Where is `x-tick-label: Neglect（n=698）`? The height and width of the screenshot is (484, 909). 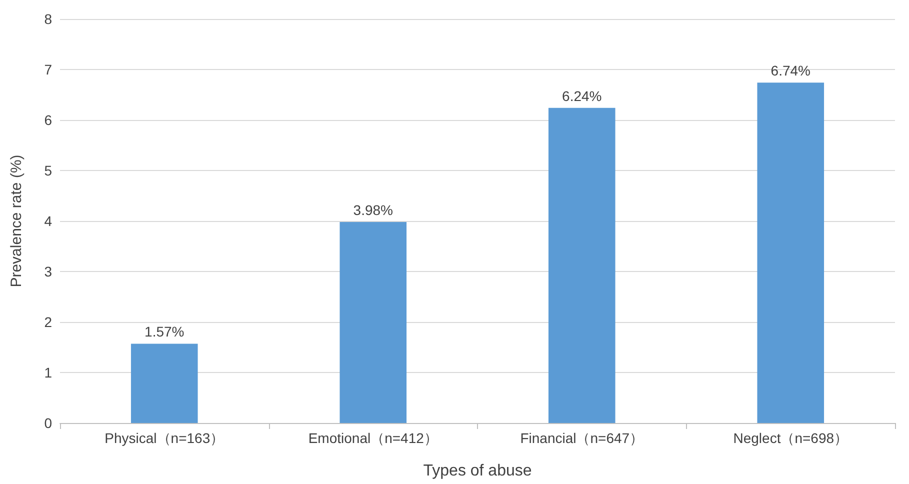
x-tick-label: Neglect（n=698） is located at coordinates (790, 438).